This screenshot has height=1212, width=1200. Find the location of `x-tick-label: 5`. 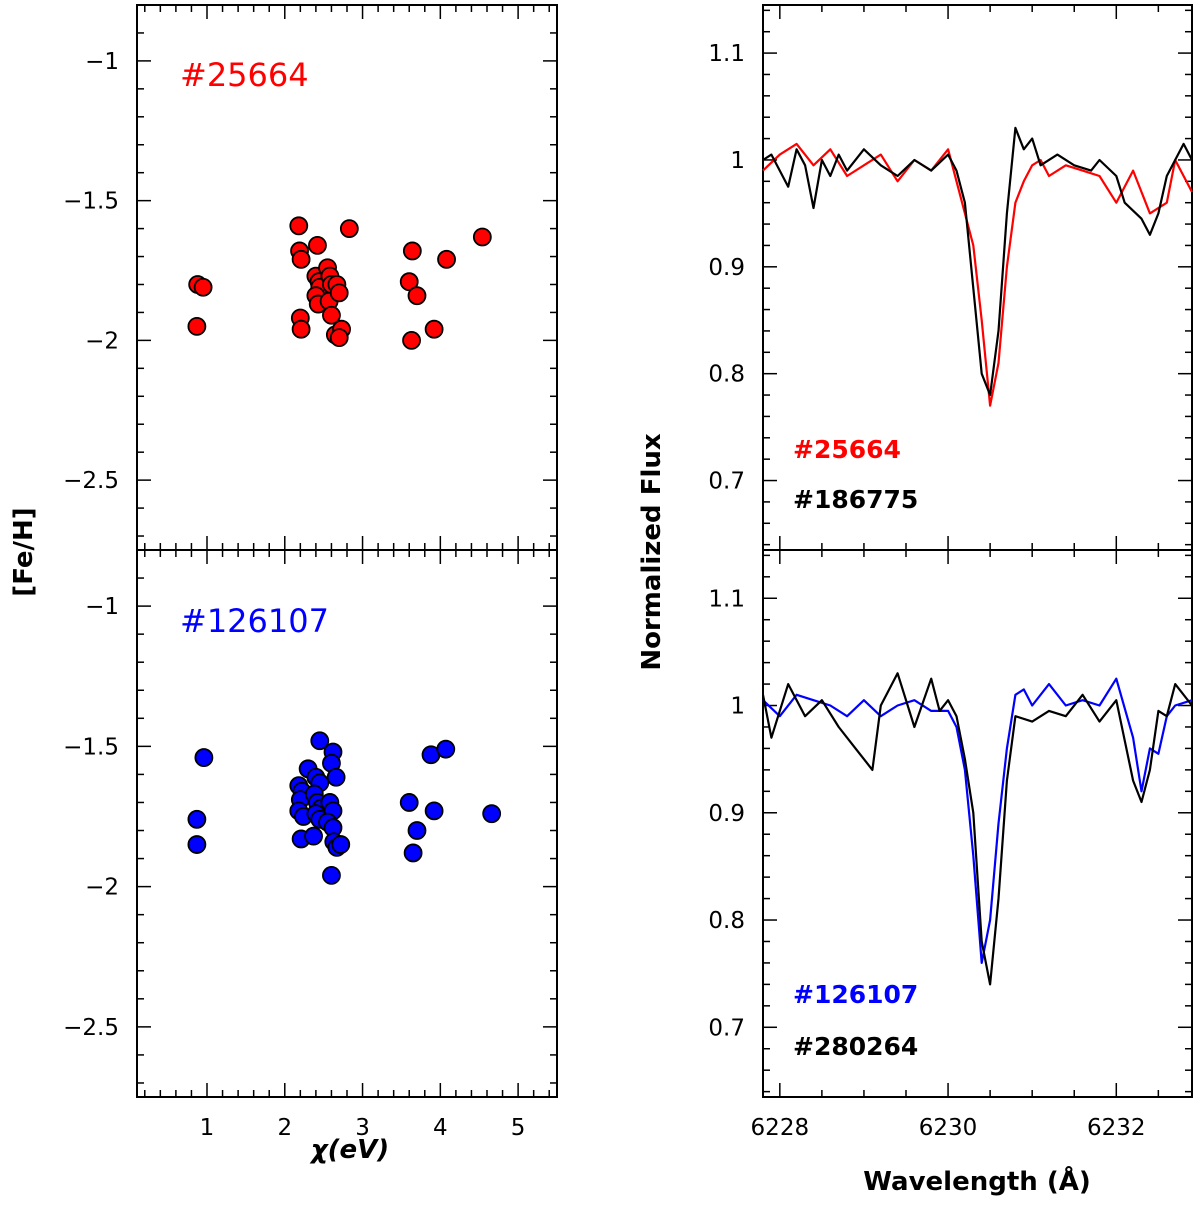

x-tick-label: 5 is located at coordinates (518, 1128).